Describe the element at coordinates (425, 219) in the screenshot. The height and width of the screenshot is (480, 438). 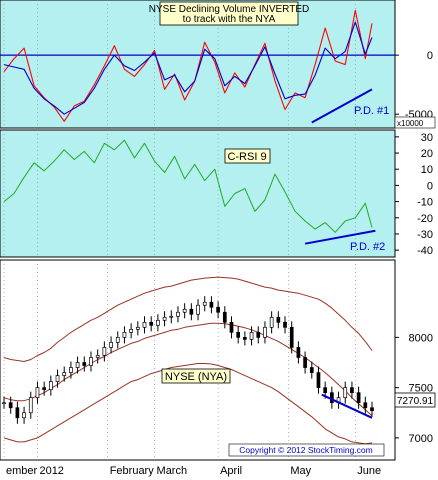
I see `y-tick-label: -20` at that location.